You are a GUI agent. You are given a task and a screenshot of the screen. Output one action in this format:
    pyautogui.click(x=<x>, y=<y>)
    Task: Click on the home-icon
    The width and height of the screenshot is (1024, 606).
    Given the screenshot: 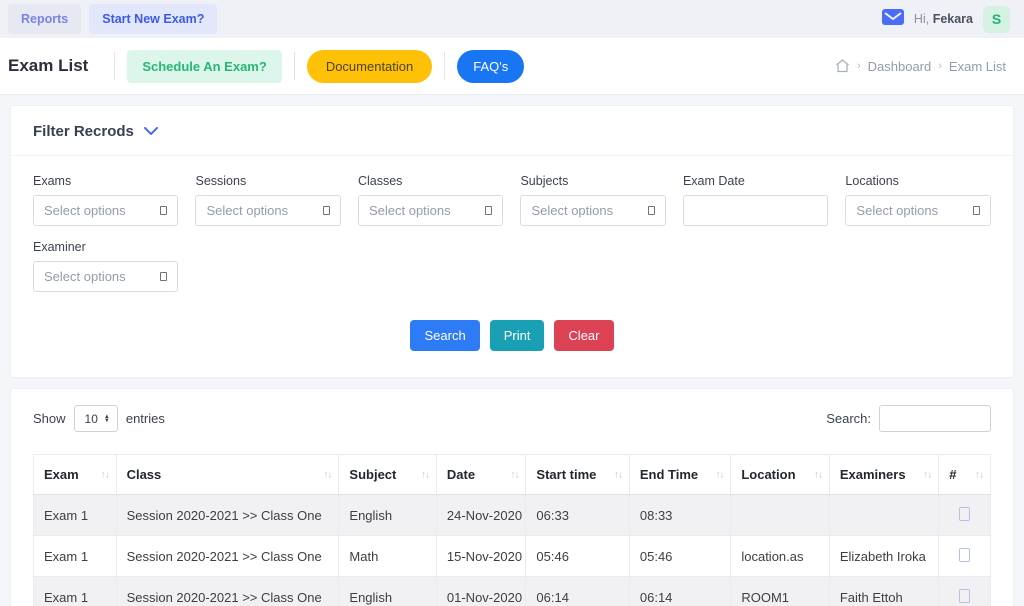 What is the action you would take?
    pyautogui.click(x=842, y=66)
    